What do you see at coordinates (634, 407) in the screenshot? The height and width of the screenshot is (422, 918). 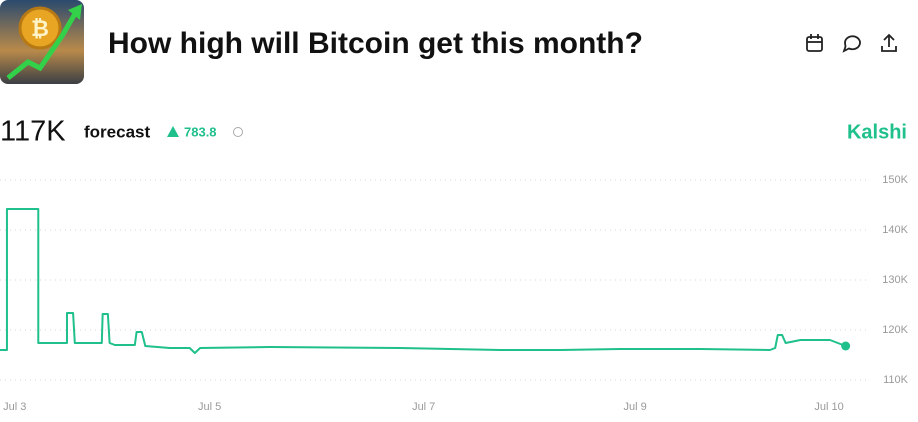 I see `x-tick-label: Jul 9` at bounding box center [634, 407].